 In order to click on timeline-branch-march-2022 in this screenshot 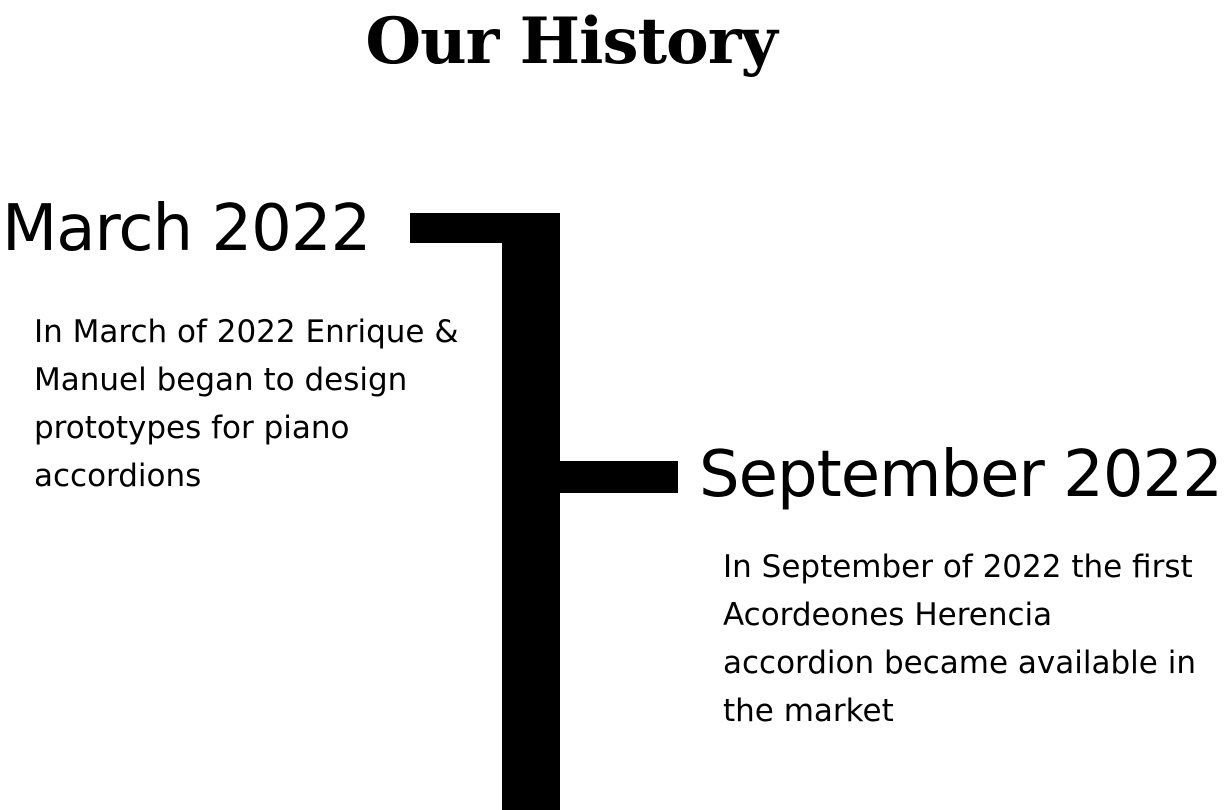, I will do `click(484, 228)`.